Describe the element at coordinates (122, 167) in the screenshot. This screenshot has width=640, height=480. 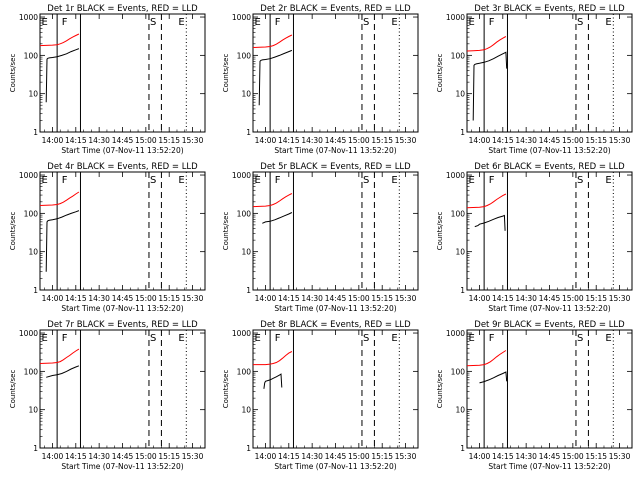
I see `chart-title: Det 4r BLACK = Events, RED = LLD` at that location.